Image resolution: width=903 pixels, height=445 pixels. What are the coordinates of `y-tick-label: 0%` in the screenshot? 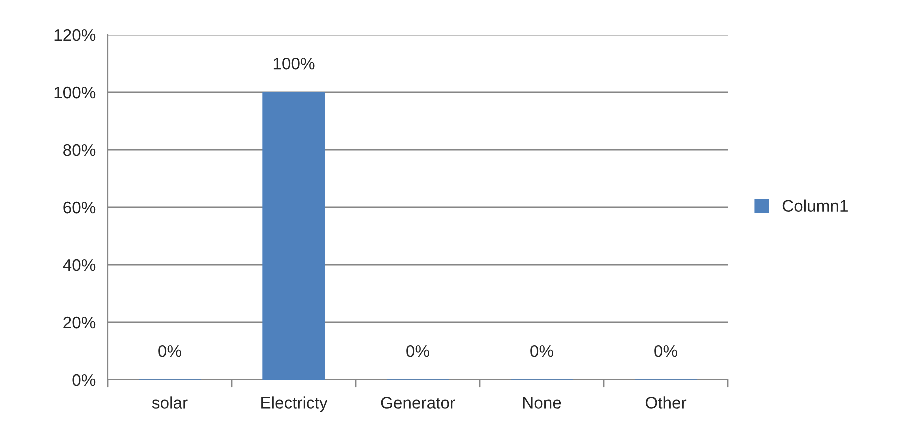 It's located at (84, 380).